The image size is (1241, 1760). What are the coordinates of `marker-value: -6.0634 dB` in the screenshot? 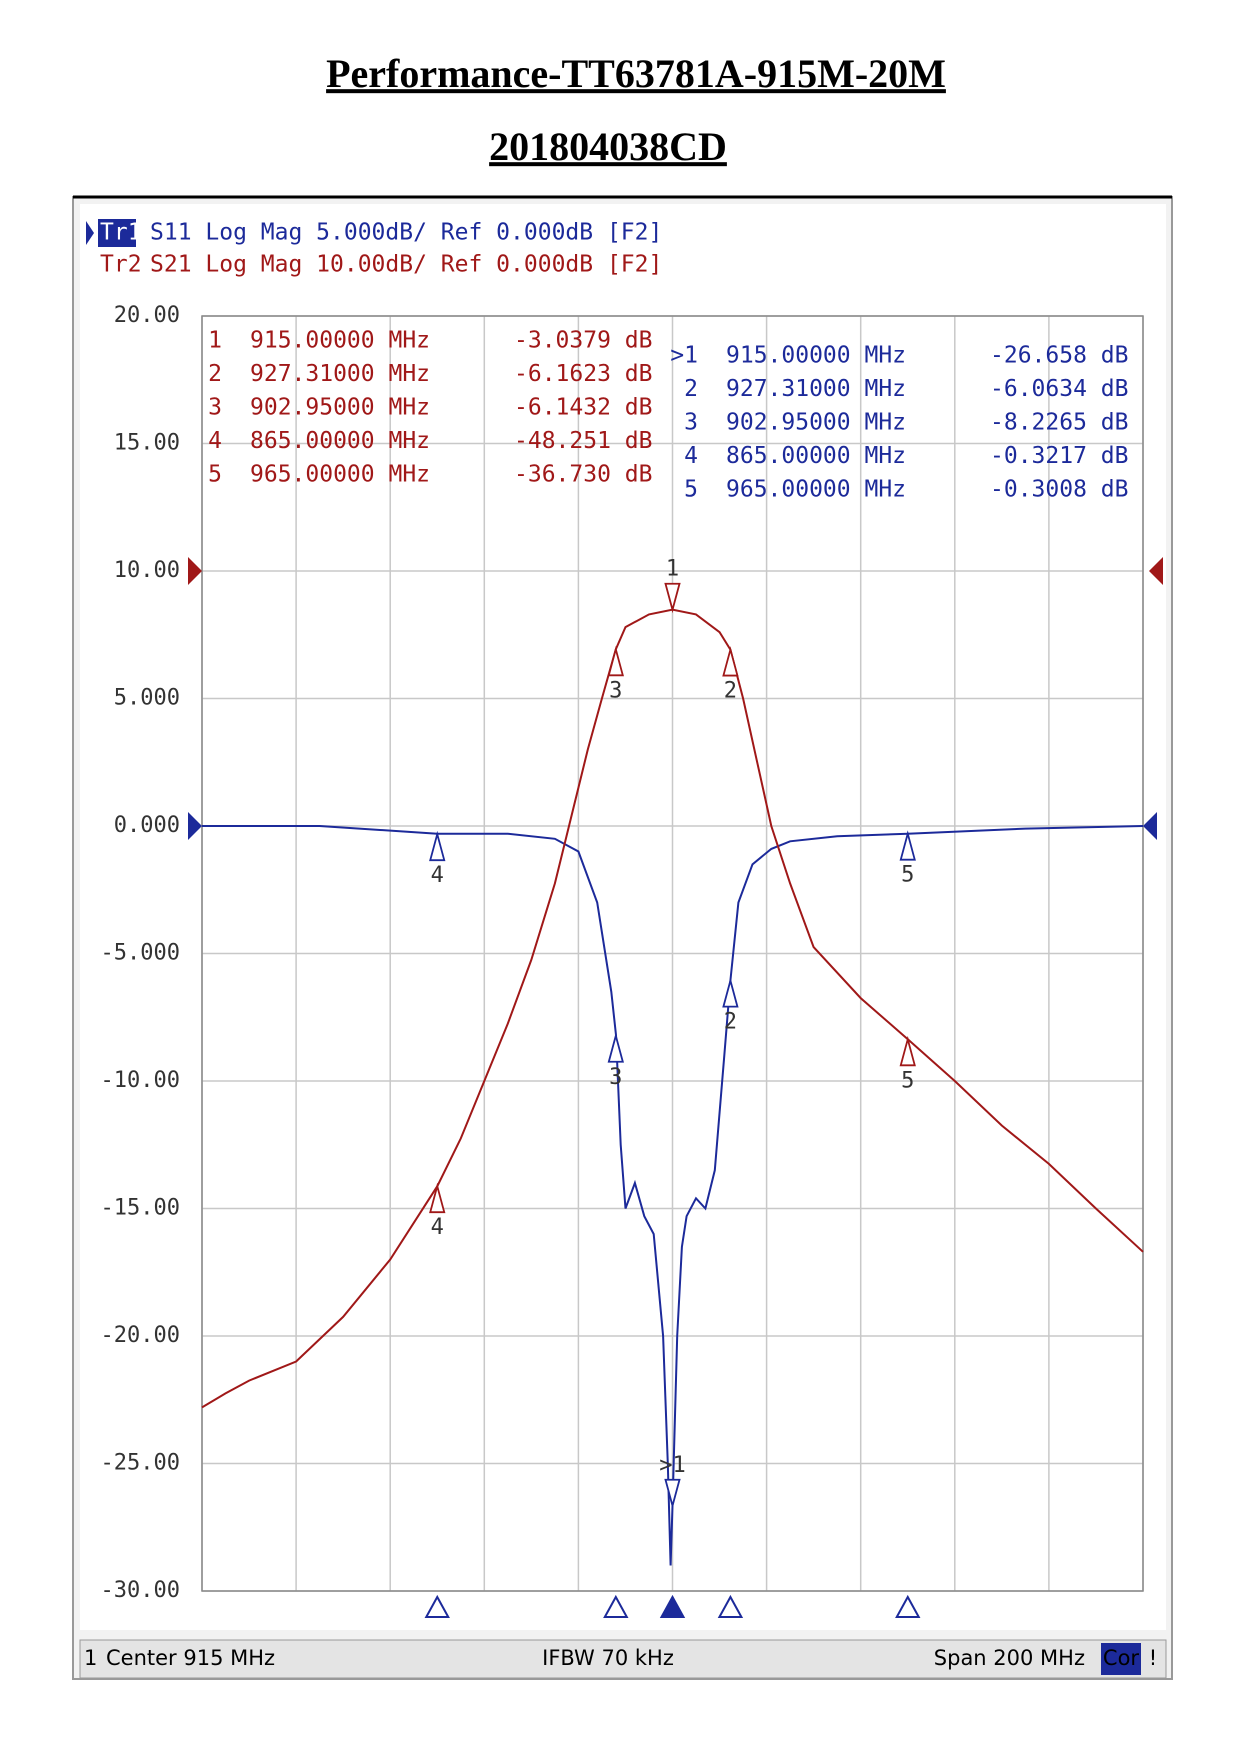 It's located at (1059, 389).